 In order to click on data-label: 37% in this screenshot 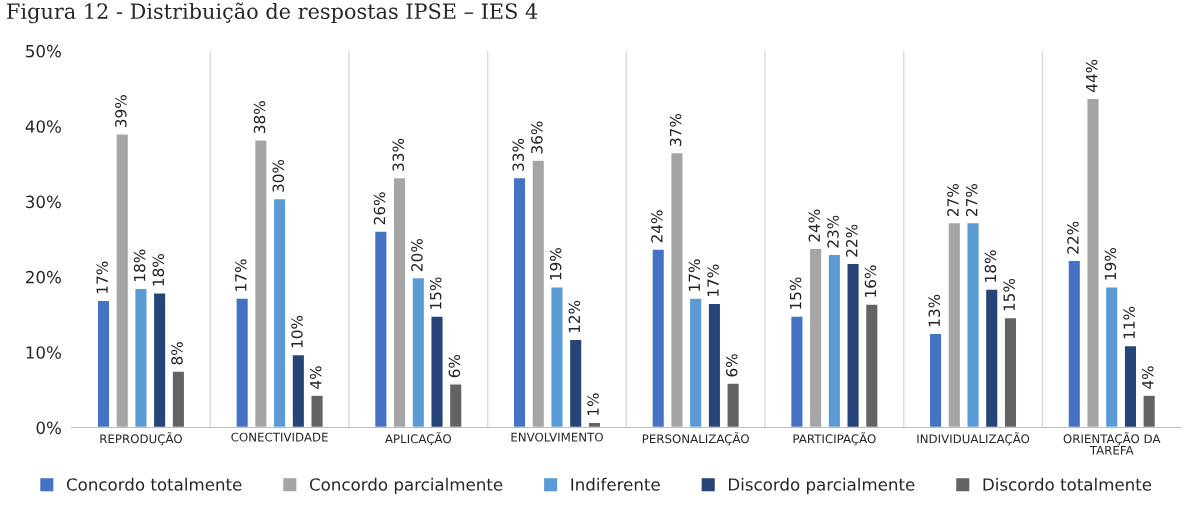, I will do `click(675, 129)`.